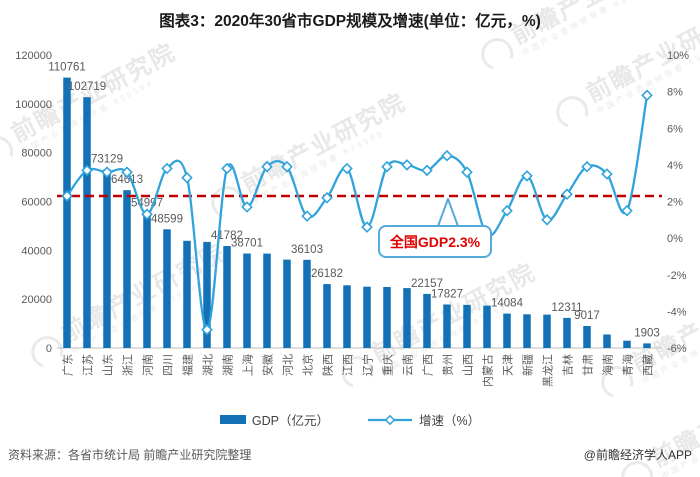 Image resolution: width=700 pixels, height=477 pixels. Describe the element at coordinates (428, 365) in the screenshot. I see `x-axis-label: 广西` at that location.